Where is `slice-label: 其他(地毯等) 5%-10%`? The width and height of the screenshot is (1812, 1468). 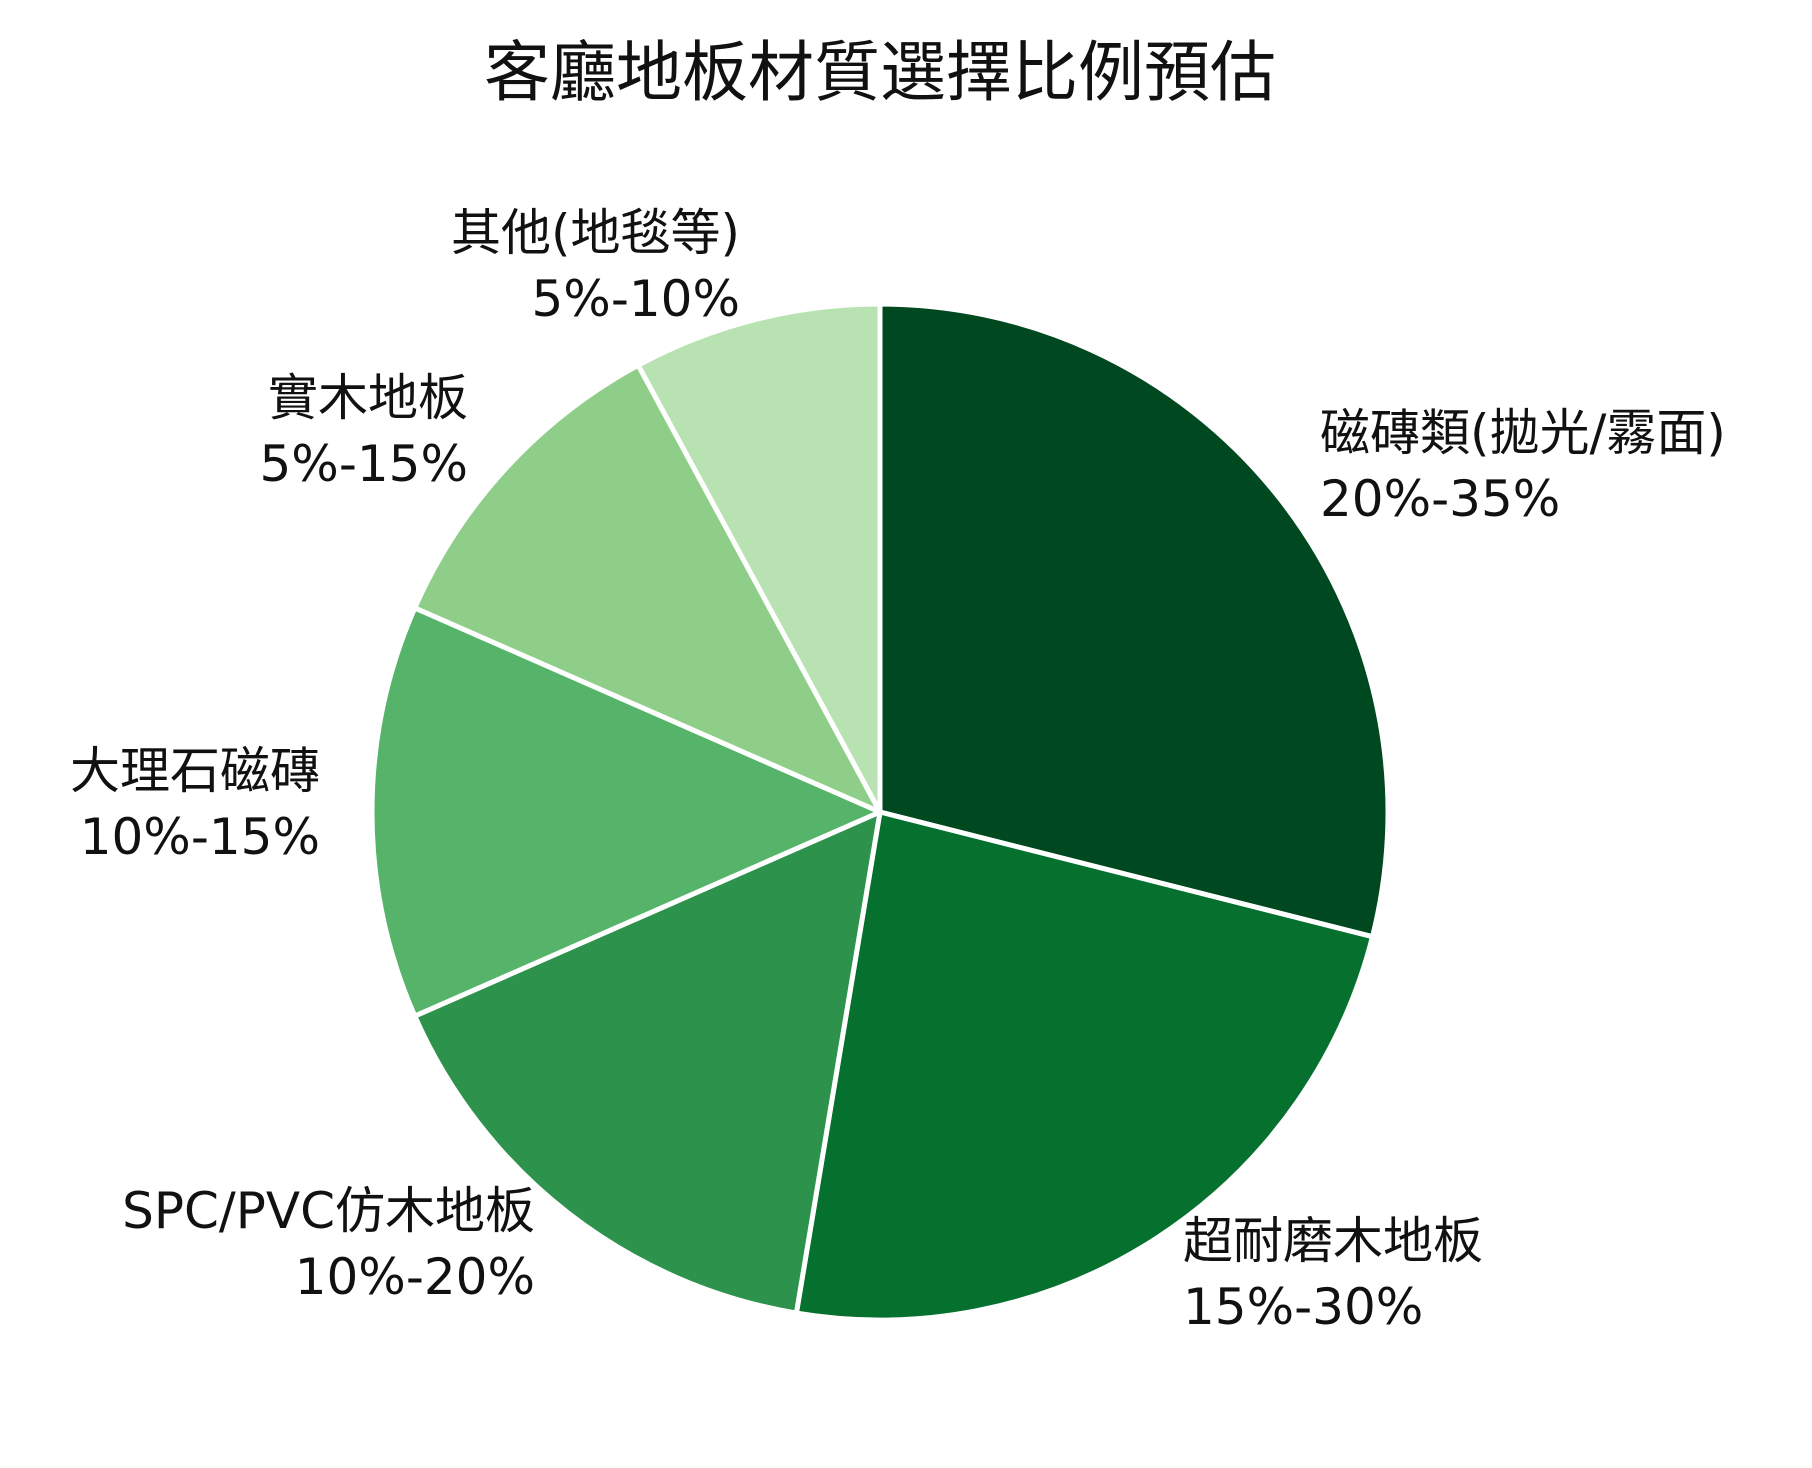 slice-label: 其他(地毯等) 5%-10% is located at coordinates (595, 266).